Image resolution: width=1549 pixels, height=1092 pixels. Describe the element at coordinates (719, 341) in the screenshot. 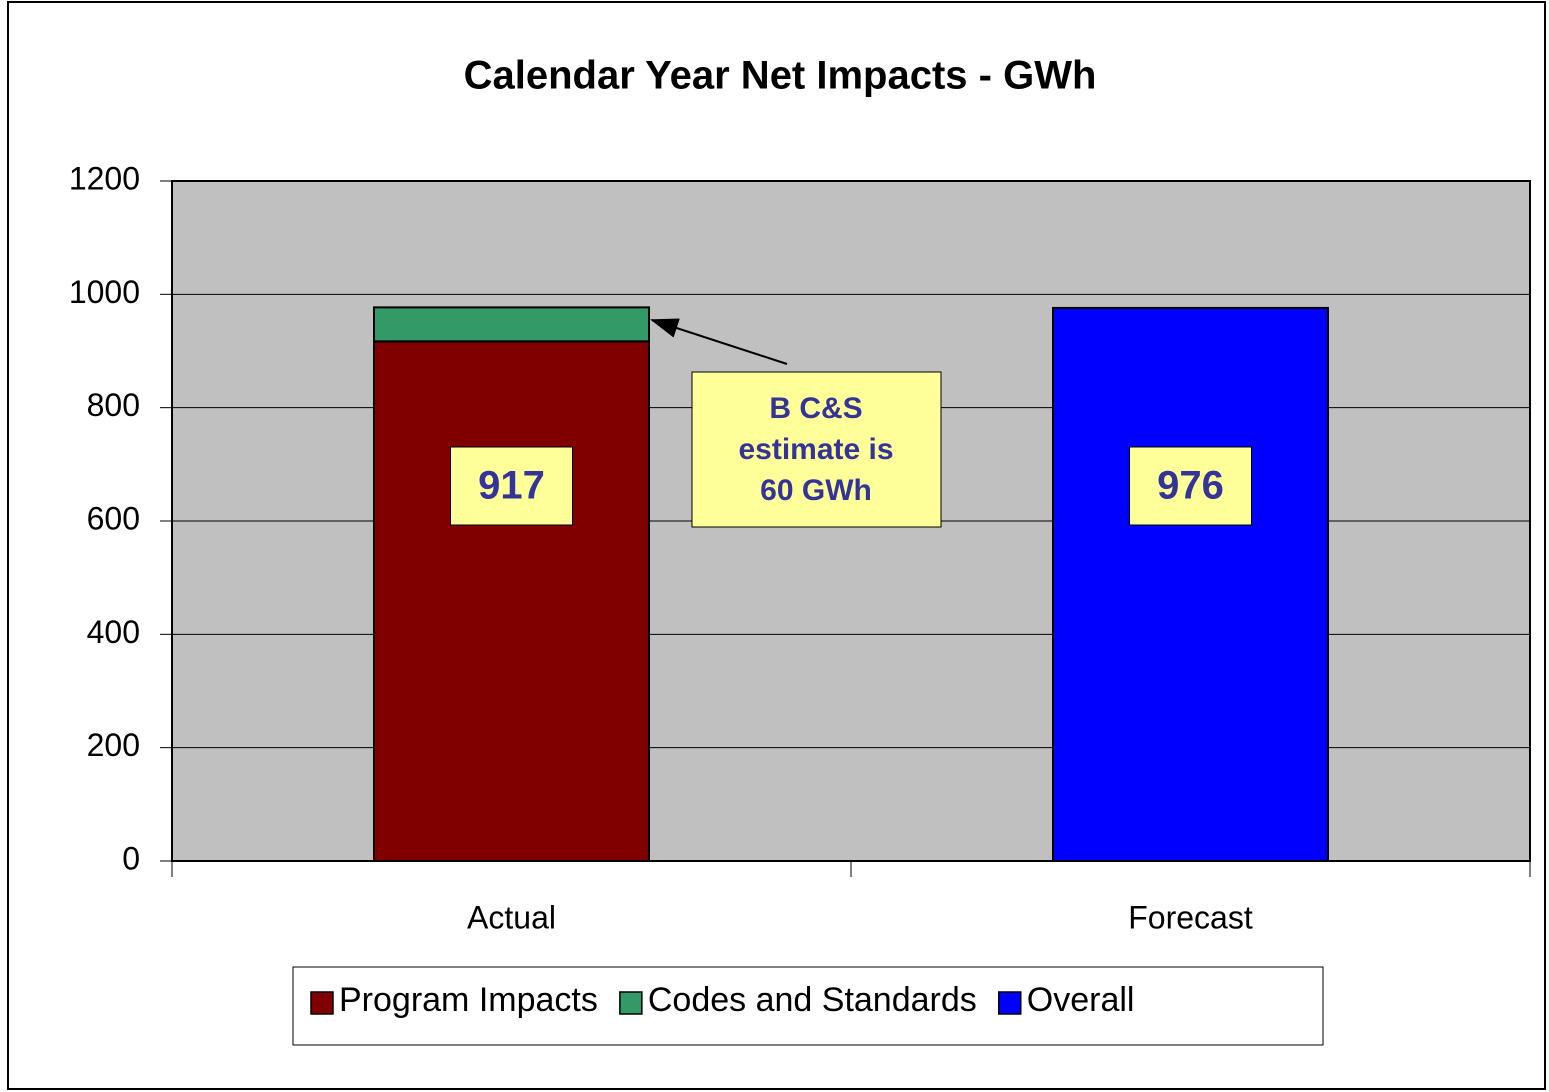

I see `annotation-arrow` at that location.